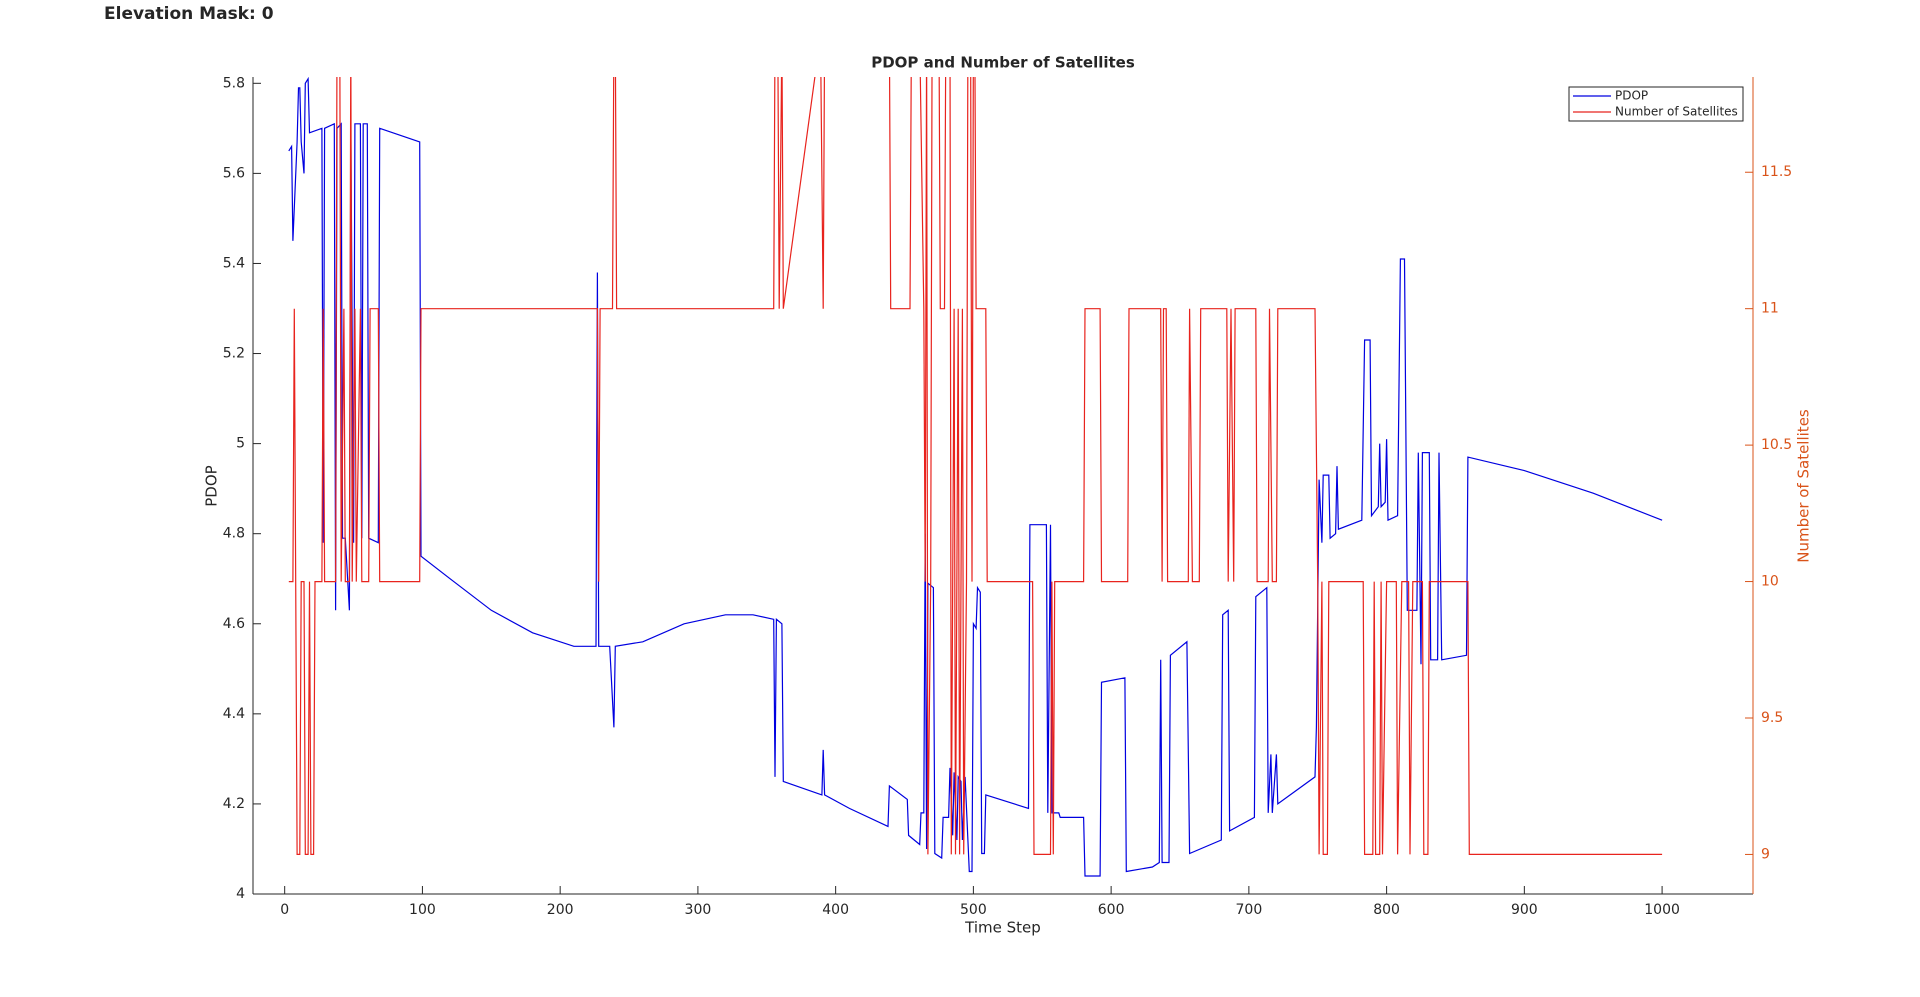 The image size is (1920, 997). I want to click on x-tick-label: 800, so click(1386, 910).